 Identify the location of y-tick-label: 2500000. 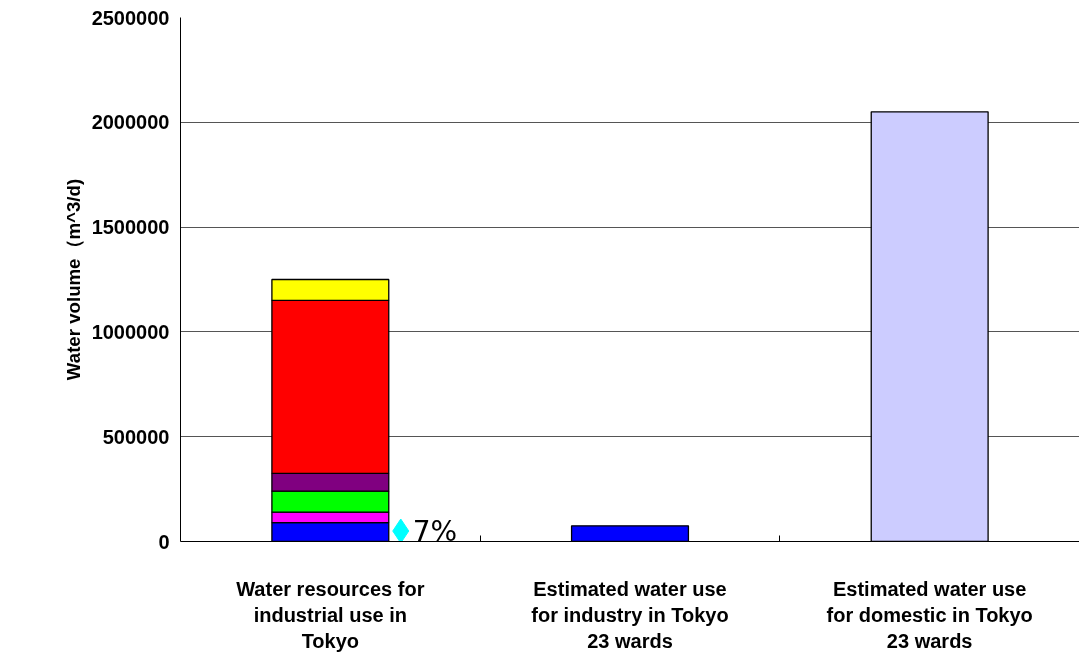
(130, 17).